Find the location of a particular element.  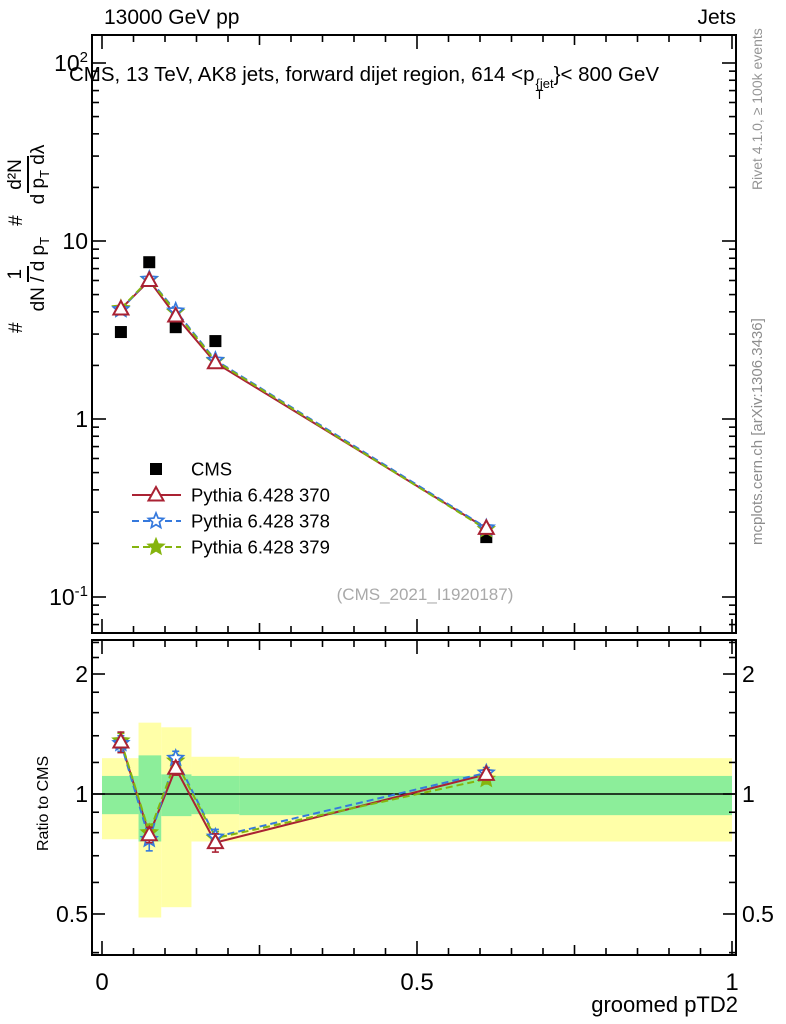

x-axis-label: groomed pTD2 is located at coordinates (664, 1004).